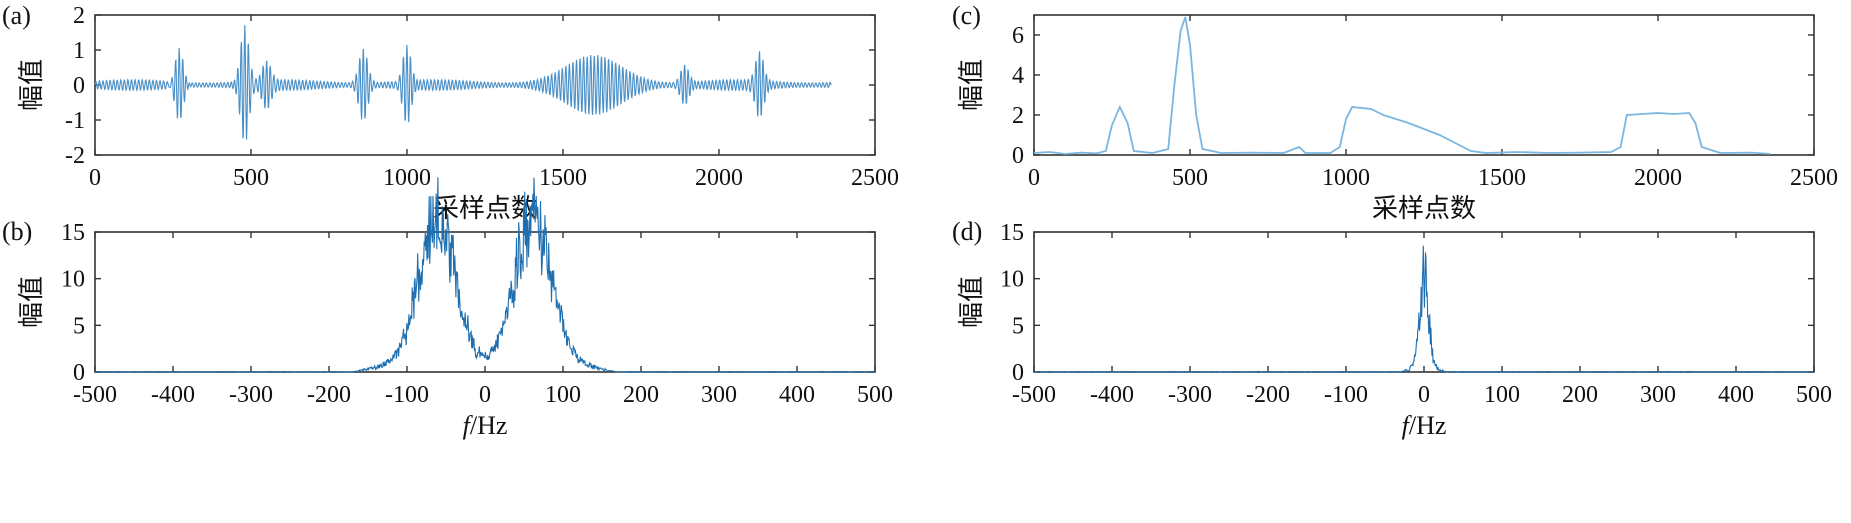 This screenshot has height=523, width=1851. What do you see at coordinates (967, 231) in the screenshot?
I see `panel-letter: (d)` at bounding box center [967, 231].